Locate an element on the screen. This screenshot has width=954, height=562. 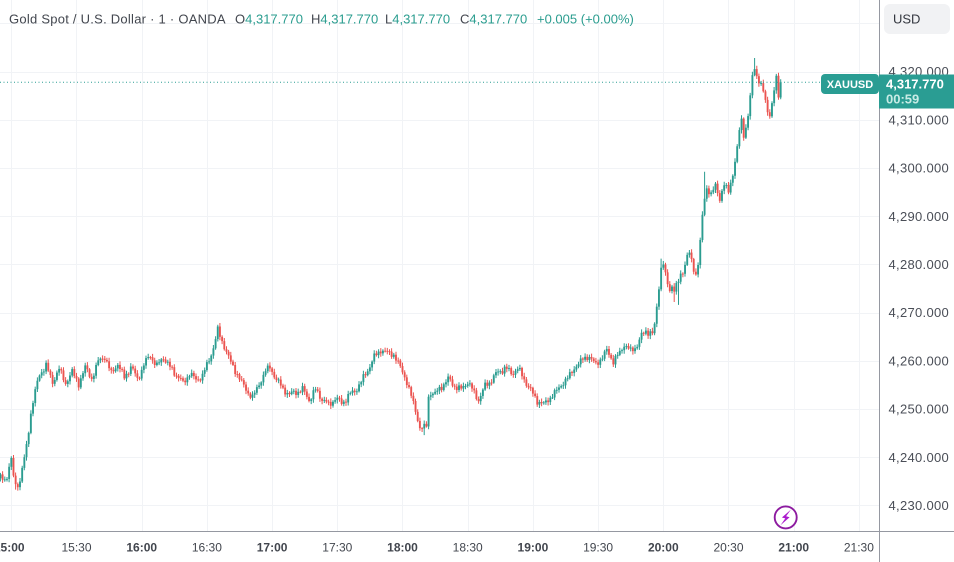
svg-text: 17:00 is located at coordinates (272, 548).